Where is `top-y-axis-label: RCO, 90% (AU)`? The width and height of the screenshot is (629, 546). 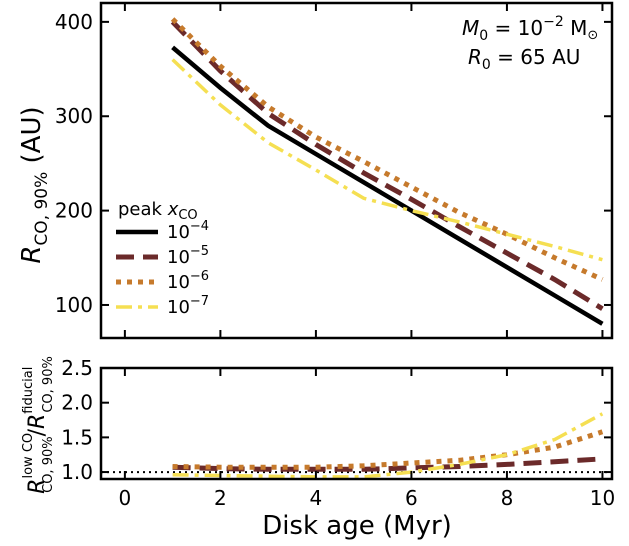 top-y-axis-label: RCO, 90% (AU) is located at coordinates (34, 184).